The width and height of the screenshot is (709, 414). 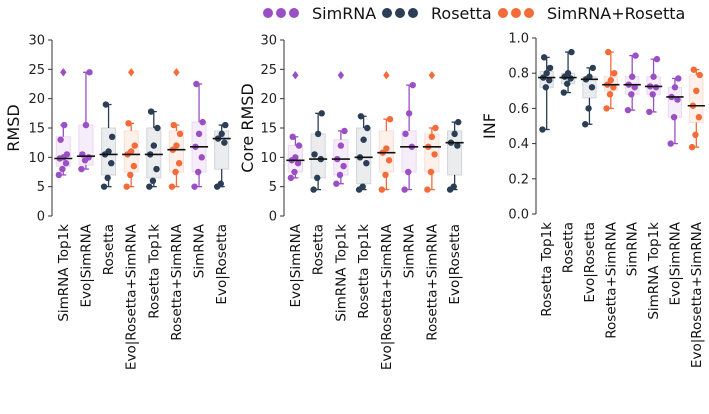 I want to click on y-tick-label: 0.4, so click(x=518, y=144).